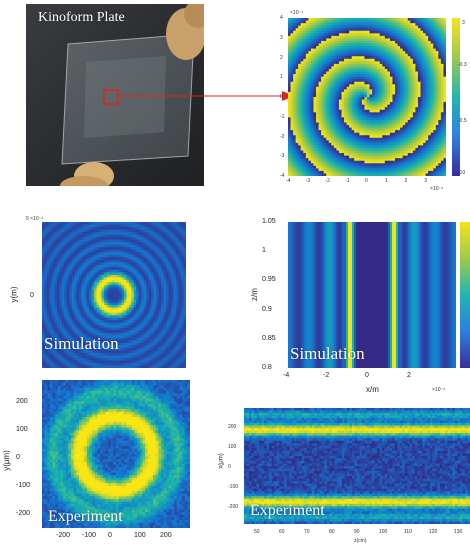  Describe the element at coordinates (281, 57) in the screenshot. I see `phase-ytick: 2` at that location.